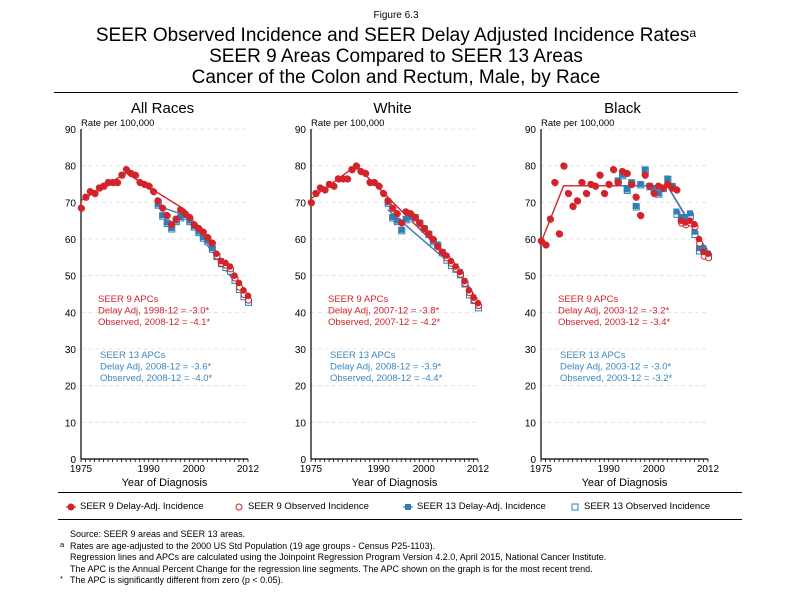  Describe the element at coordinates (385, 367) in the screenshot. I see `apc-annotation-seer13: Delay Adj, 2008-12 = -3.9*` at that location.